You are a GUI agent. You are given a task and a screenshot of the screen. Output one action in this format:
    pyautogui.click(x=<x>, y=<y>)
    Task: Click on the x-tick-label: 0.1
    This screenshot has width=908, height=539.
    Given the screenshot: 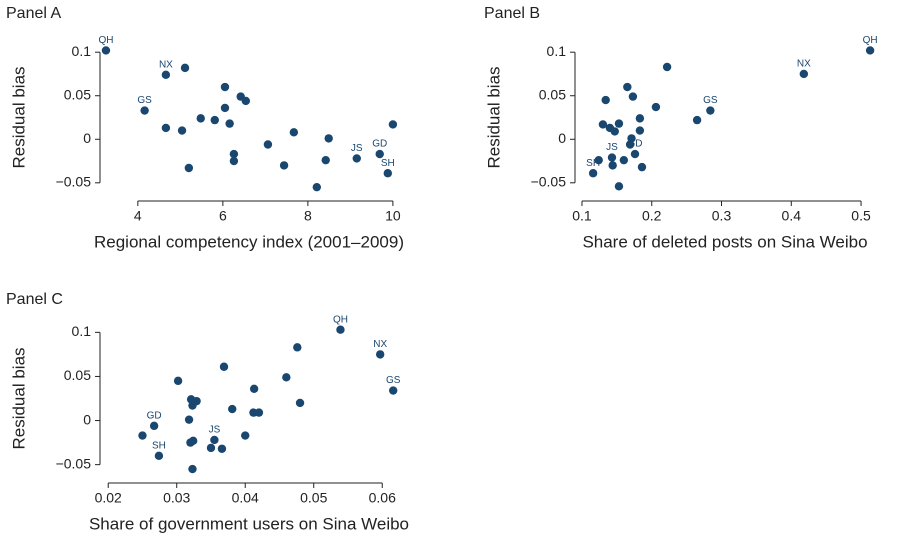 What is the action you would take?
    pyautogui.click(x=582, y=216)
    